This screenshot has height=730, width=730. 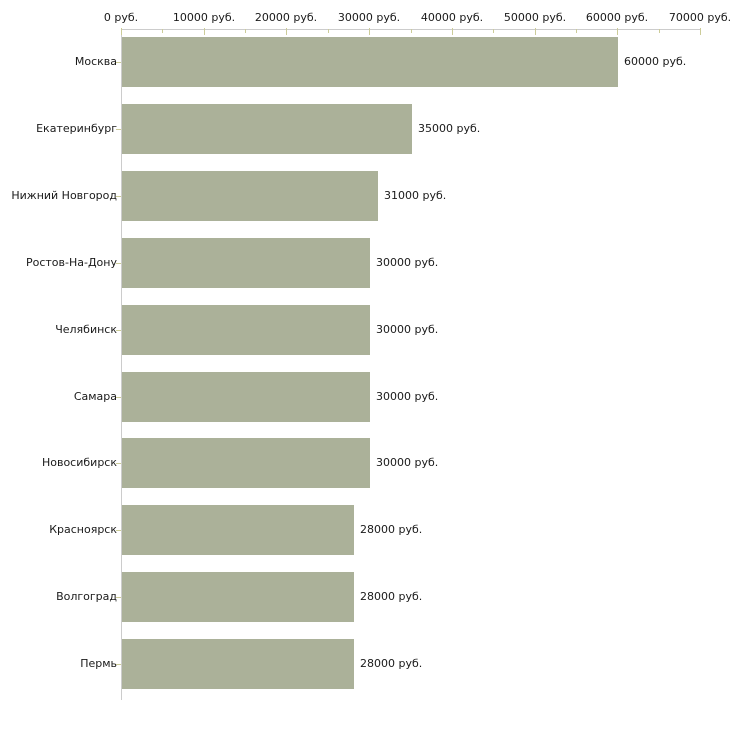 I want to click on category-label: Красноярск, so click(x=83, y=529).